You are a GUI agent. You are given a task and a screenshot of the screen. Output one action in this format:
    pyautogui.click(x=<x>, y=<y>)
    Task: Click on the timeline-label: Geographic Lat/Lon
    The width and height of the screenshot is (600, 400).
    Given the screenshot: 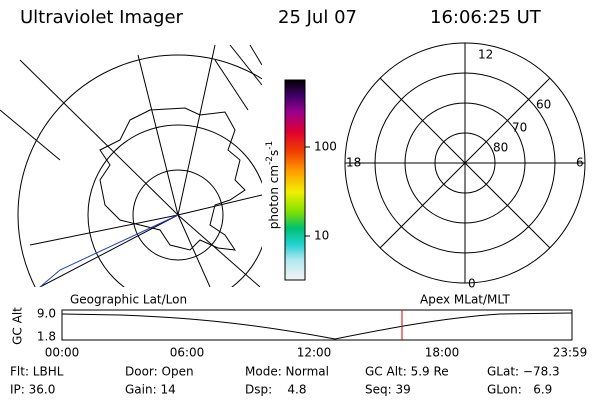 What is the action you would take?
    pyautogui.click(x=128, y=300)
    